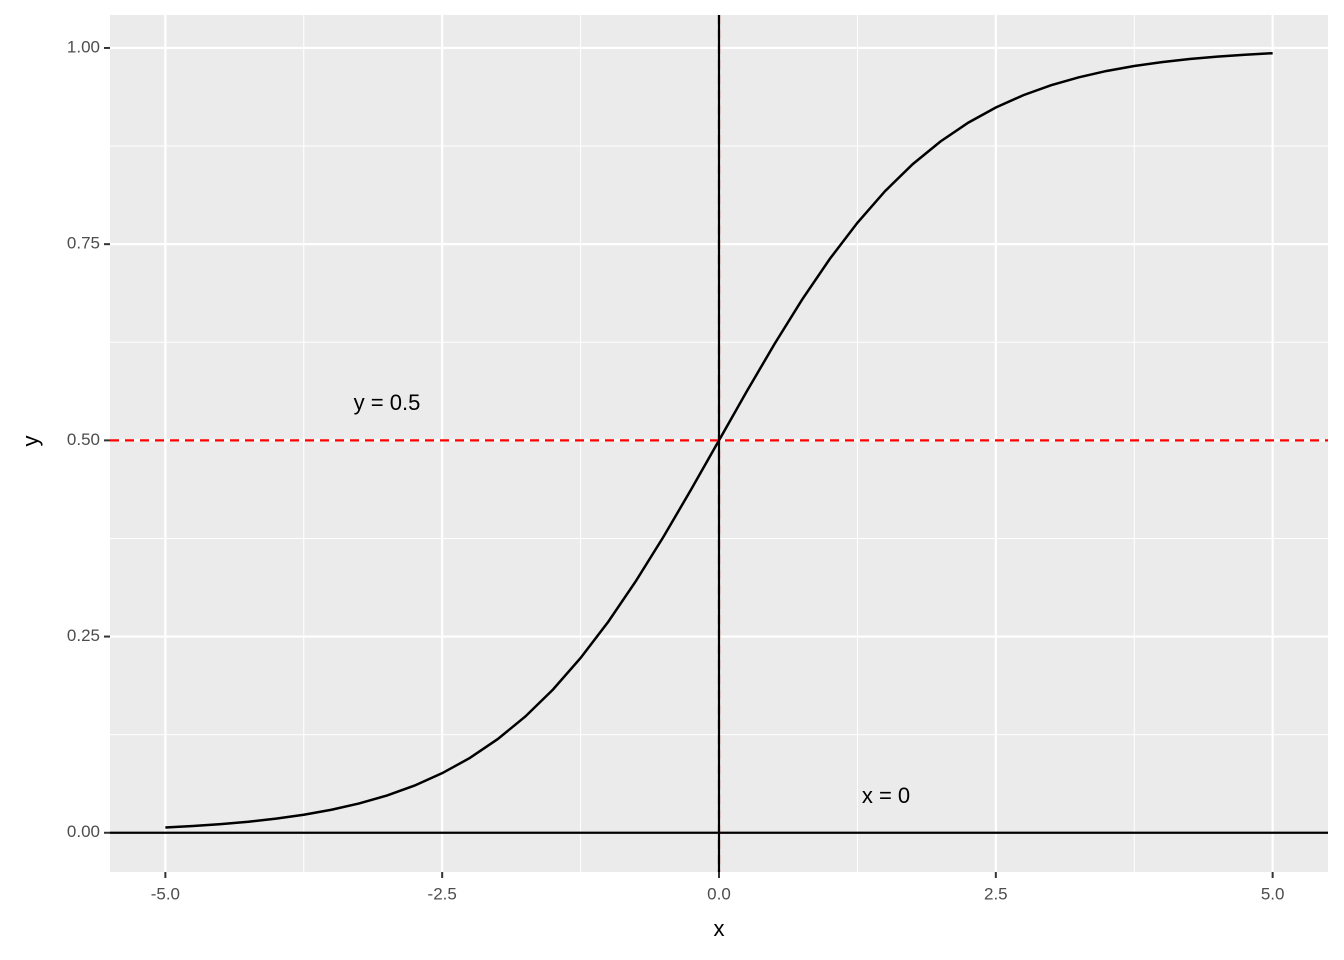 This screenshot has width=1344, height=960. What do you see at coordinates (442, 893) in the screenshot?
I see `x-tick-label: -2.5` at bounding box center [442, 893].